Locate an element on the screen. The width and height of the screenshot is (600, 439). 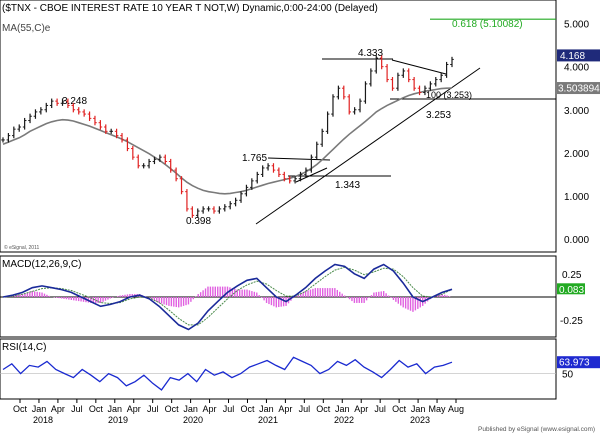
ma-value-tag is located at coordinates (578, 88).